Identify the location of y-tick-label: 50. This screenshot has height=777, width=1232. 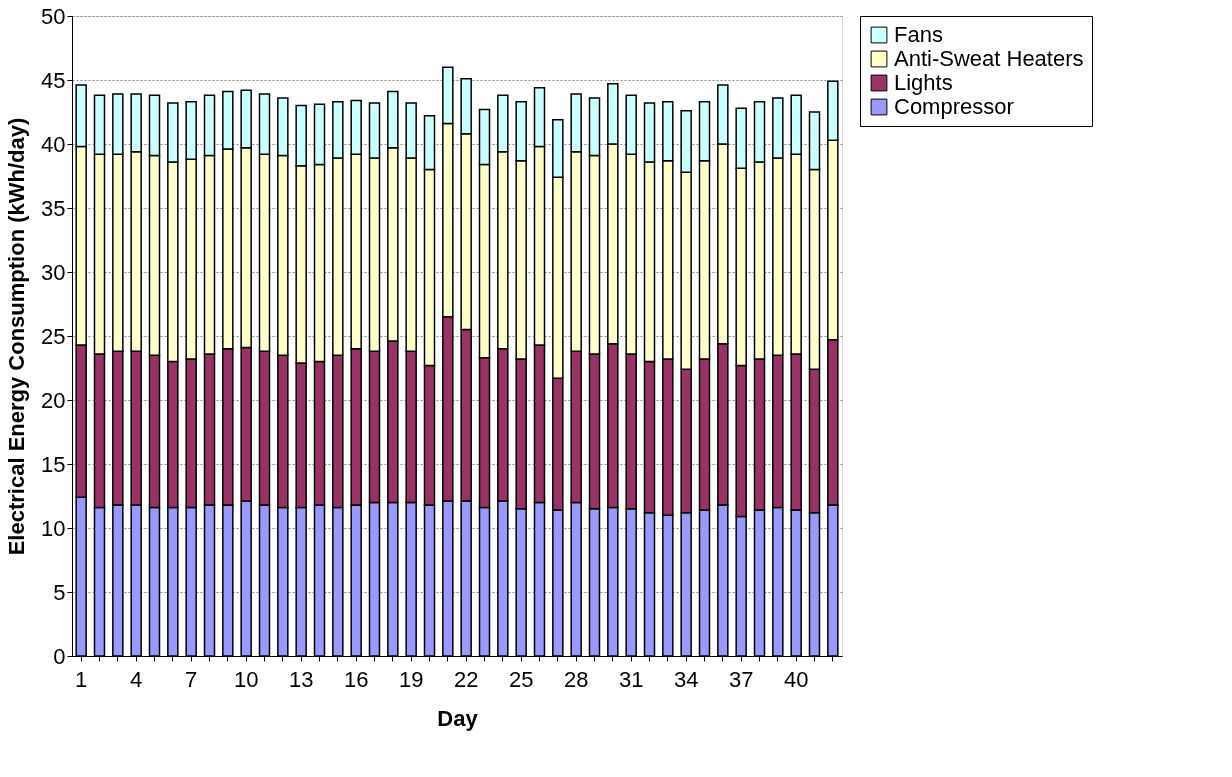
(53, 16).